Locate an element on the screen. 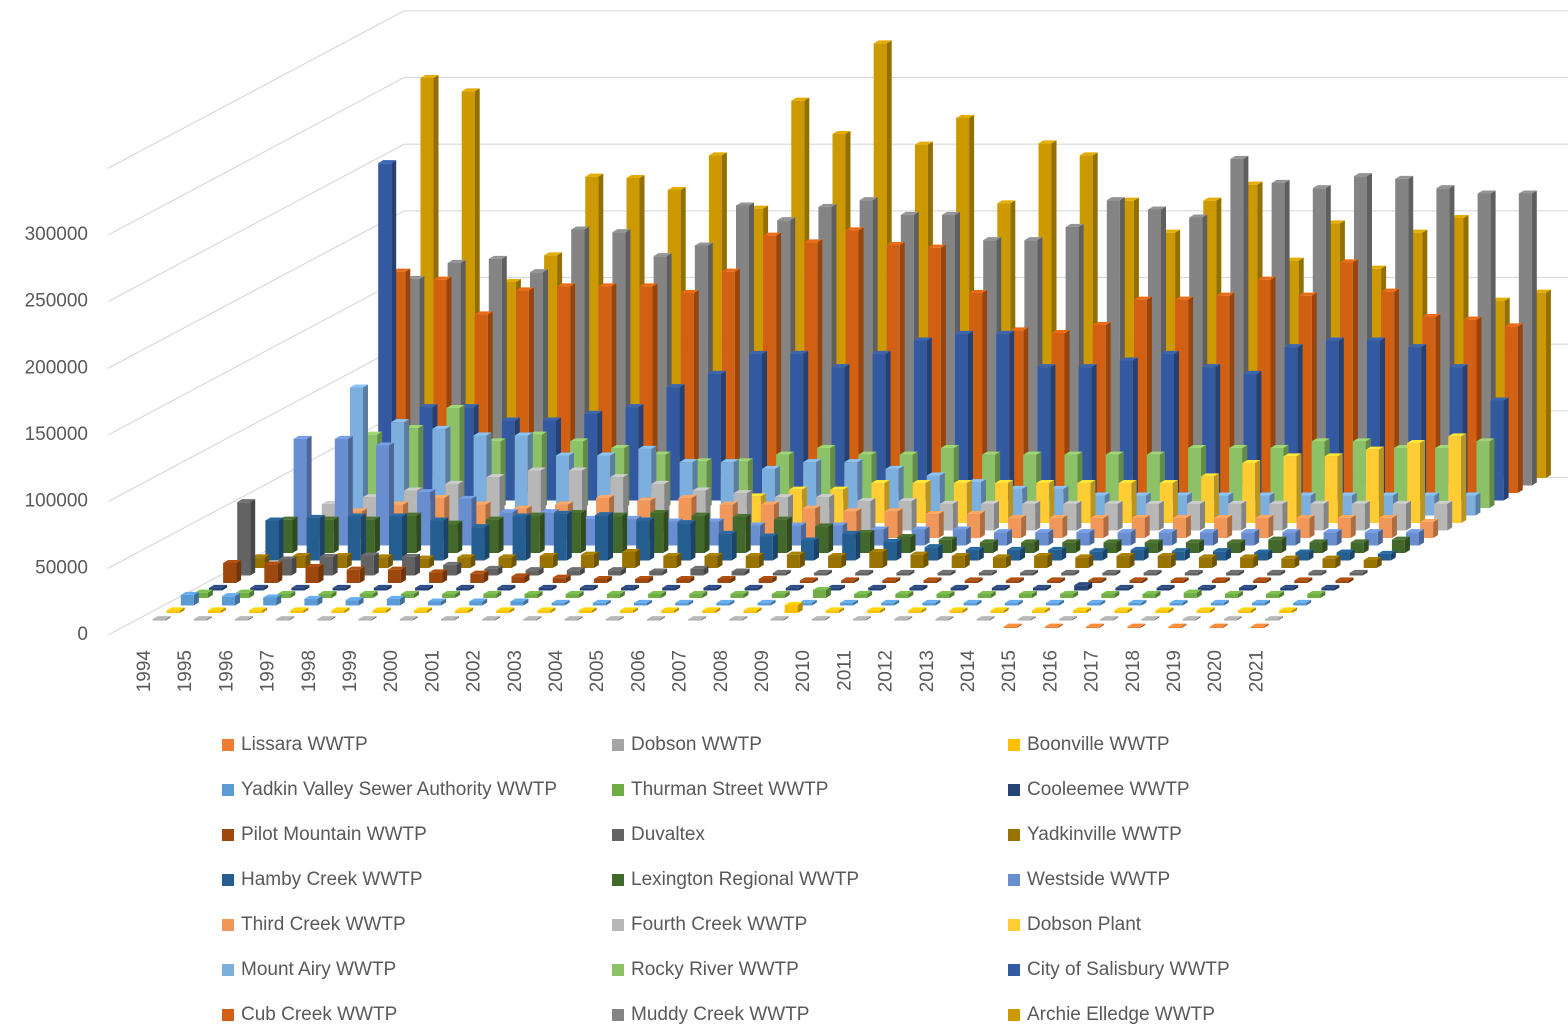  x-tick-label: 2007 is located at coordinates (680, 671).